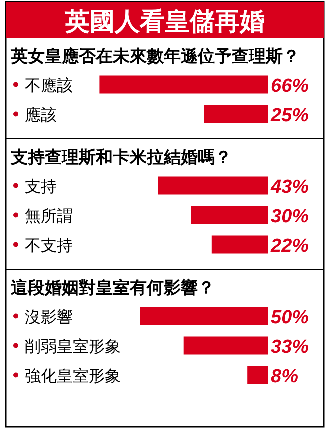 The height and width of the screenshot is (431, 330). What do you see at coordinates (290, 187) in the screenshot?
I see `data-label: 43%` at bounding box center [290, 187].